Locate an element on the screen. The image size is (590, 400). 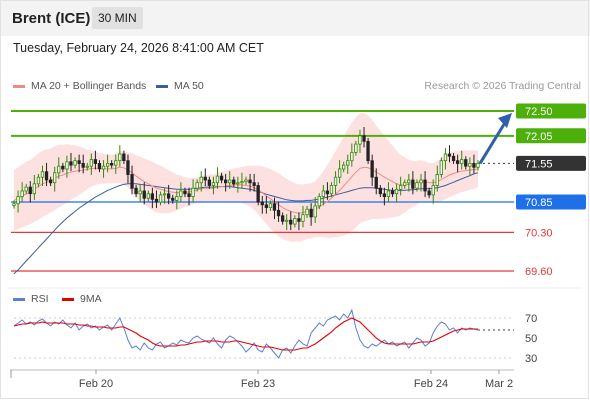
instrument-symbol: Brent (ICE) is located at coordinates (51, 18).